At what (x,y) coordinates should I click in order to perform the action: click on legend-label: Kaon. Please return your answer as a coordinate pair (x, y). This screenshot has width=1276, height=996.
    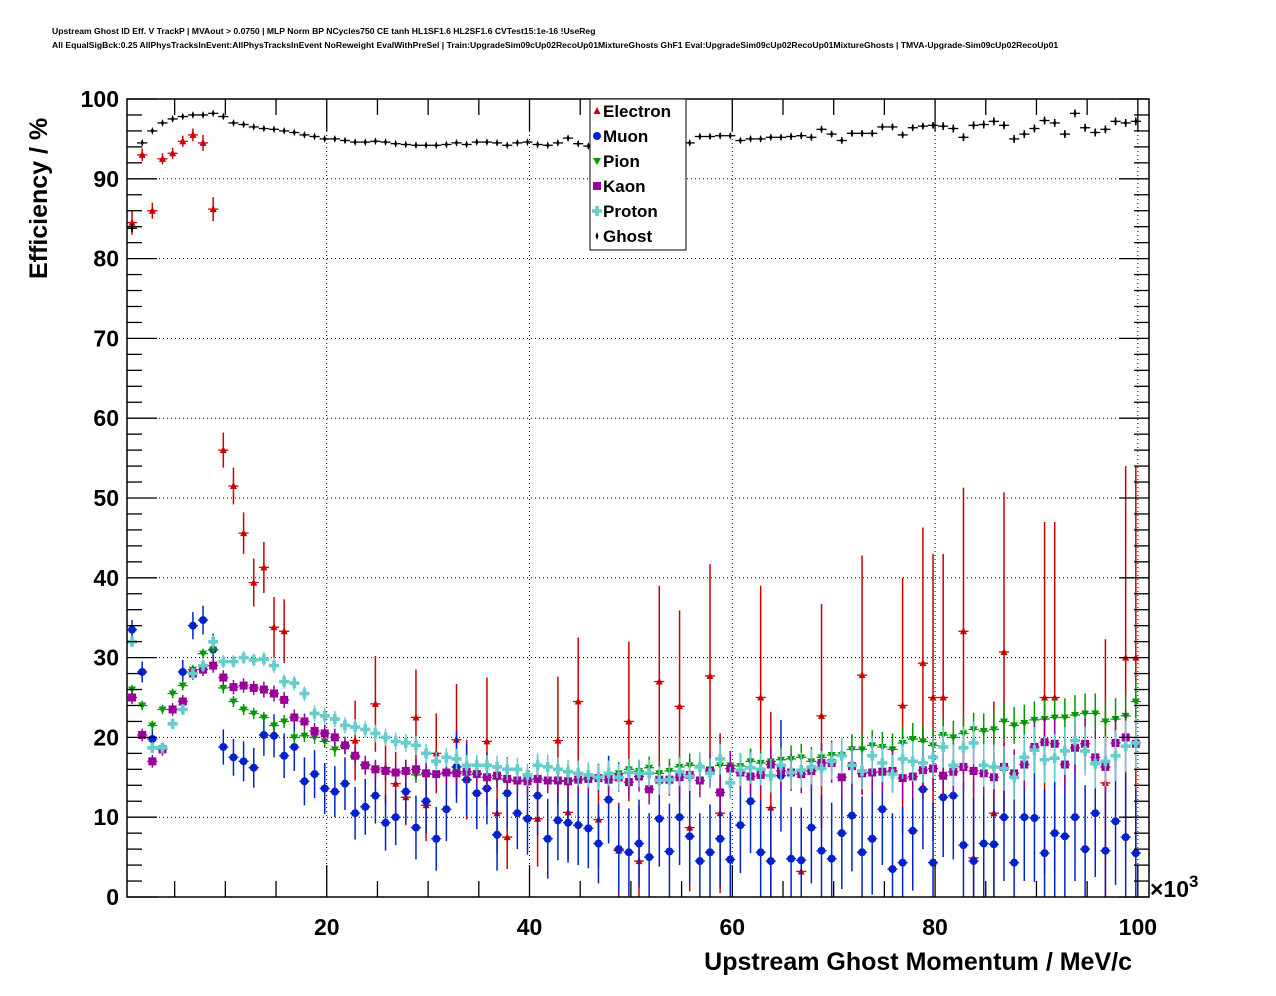
    Looking at the image, I should click on (624, 186).